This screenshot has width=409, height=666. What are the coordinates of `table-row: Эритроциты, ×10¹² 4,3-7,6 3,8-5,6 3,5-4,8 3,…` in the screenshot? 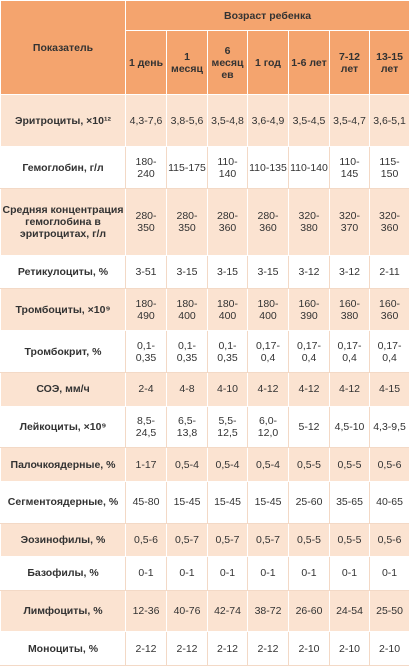 It's located at (204, 120).